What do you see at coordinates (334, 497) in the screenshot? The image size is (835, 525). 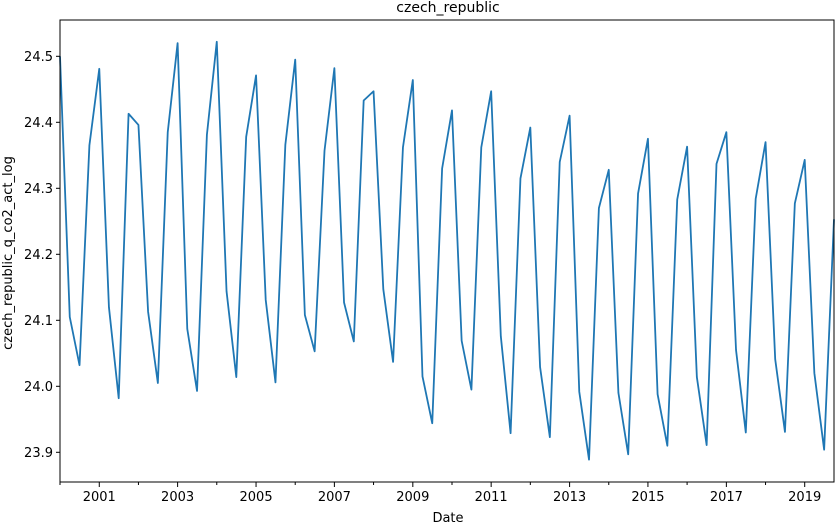 I see `x-tick-label: 2007` at bounding box center [334, 497].